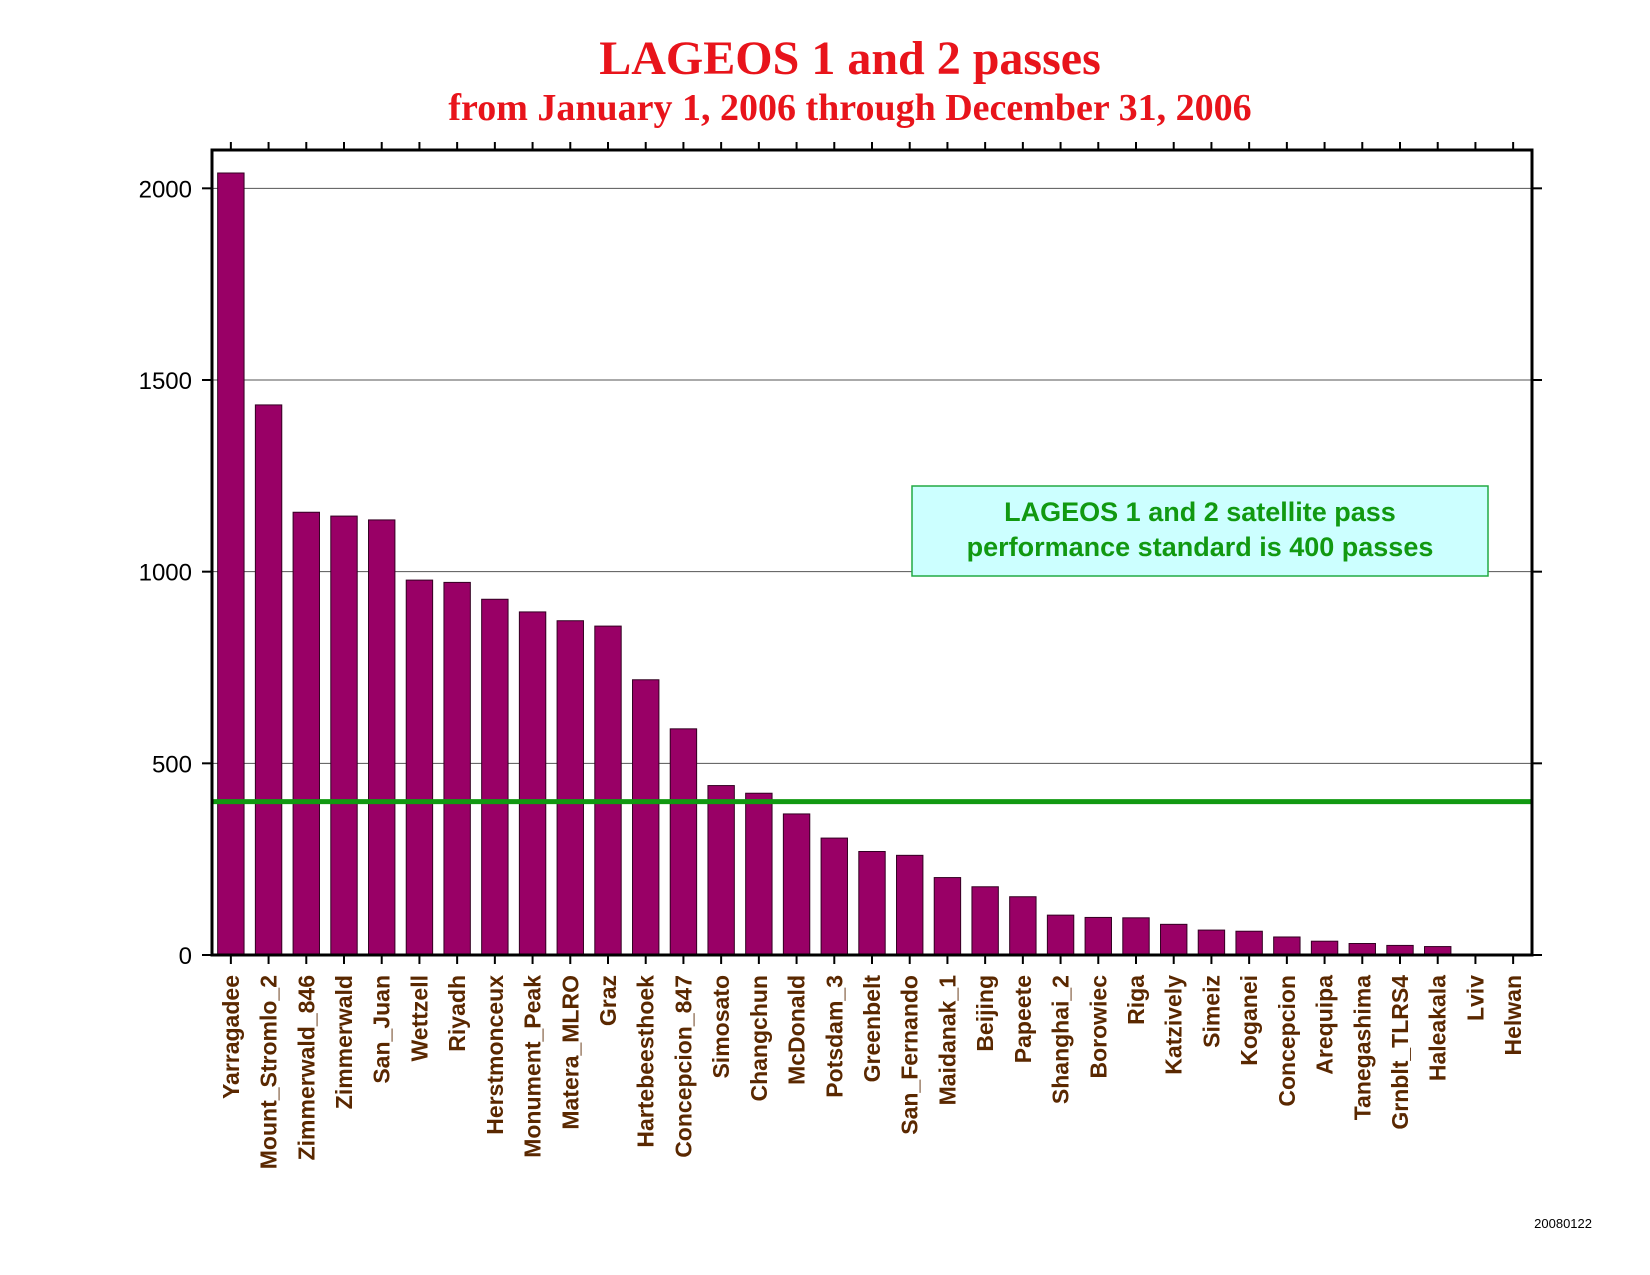 This screenshot has height=1275, width=1650. Describe the element at coordinates (1287, 946) in the screenshot. I see `bar-concepcion` at that location.